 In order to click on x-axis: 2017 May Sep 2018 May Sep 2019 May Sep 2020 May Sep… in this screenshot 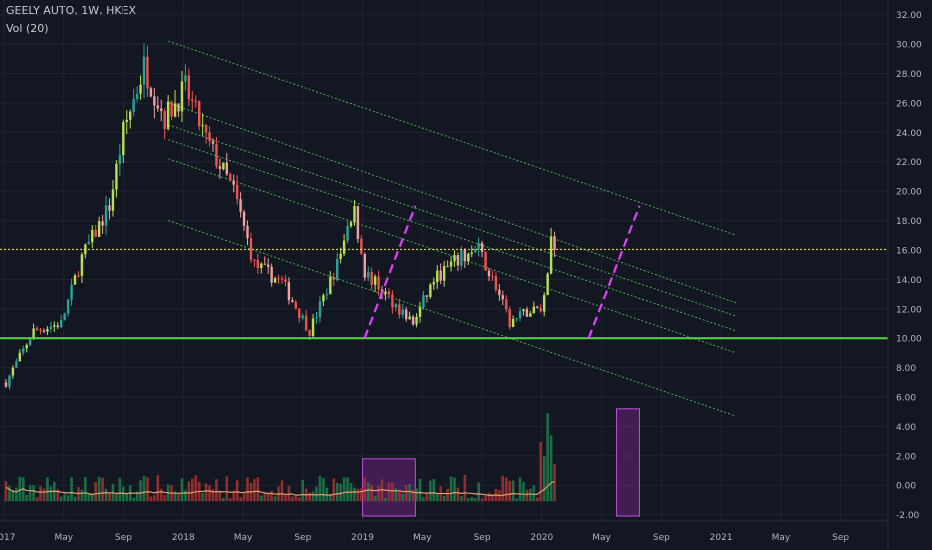, I will do `click(444, 531)`.